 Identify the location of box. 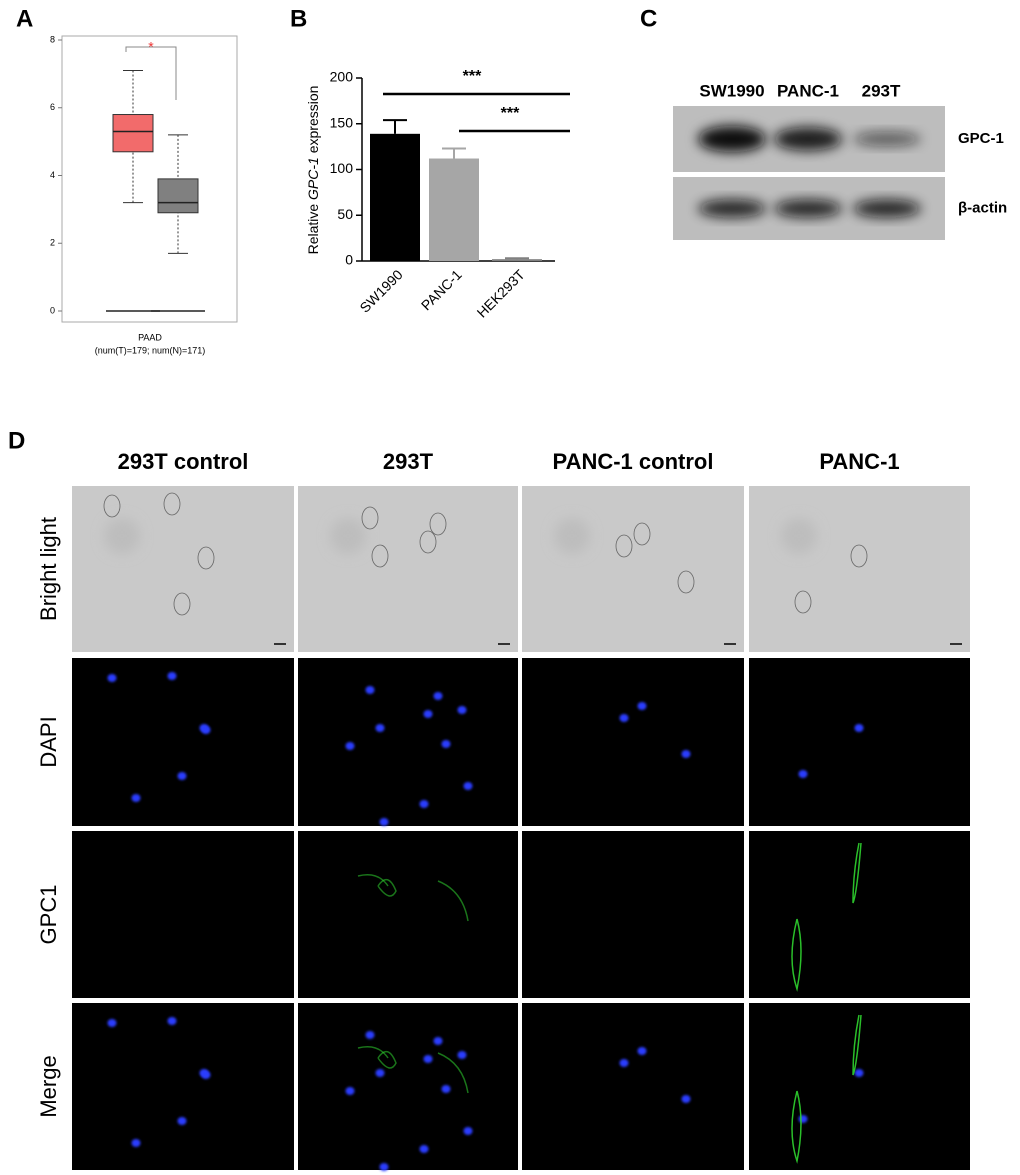
(133, 133).